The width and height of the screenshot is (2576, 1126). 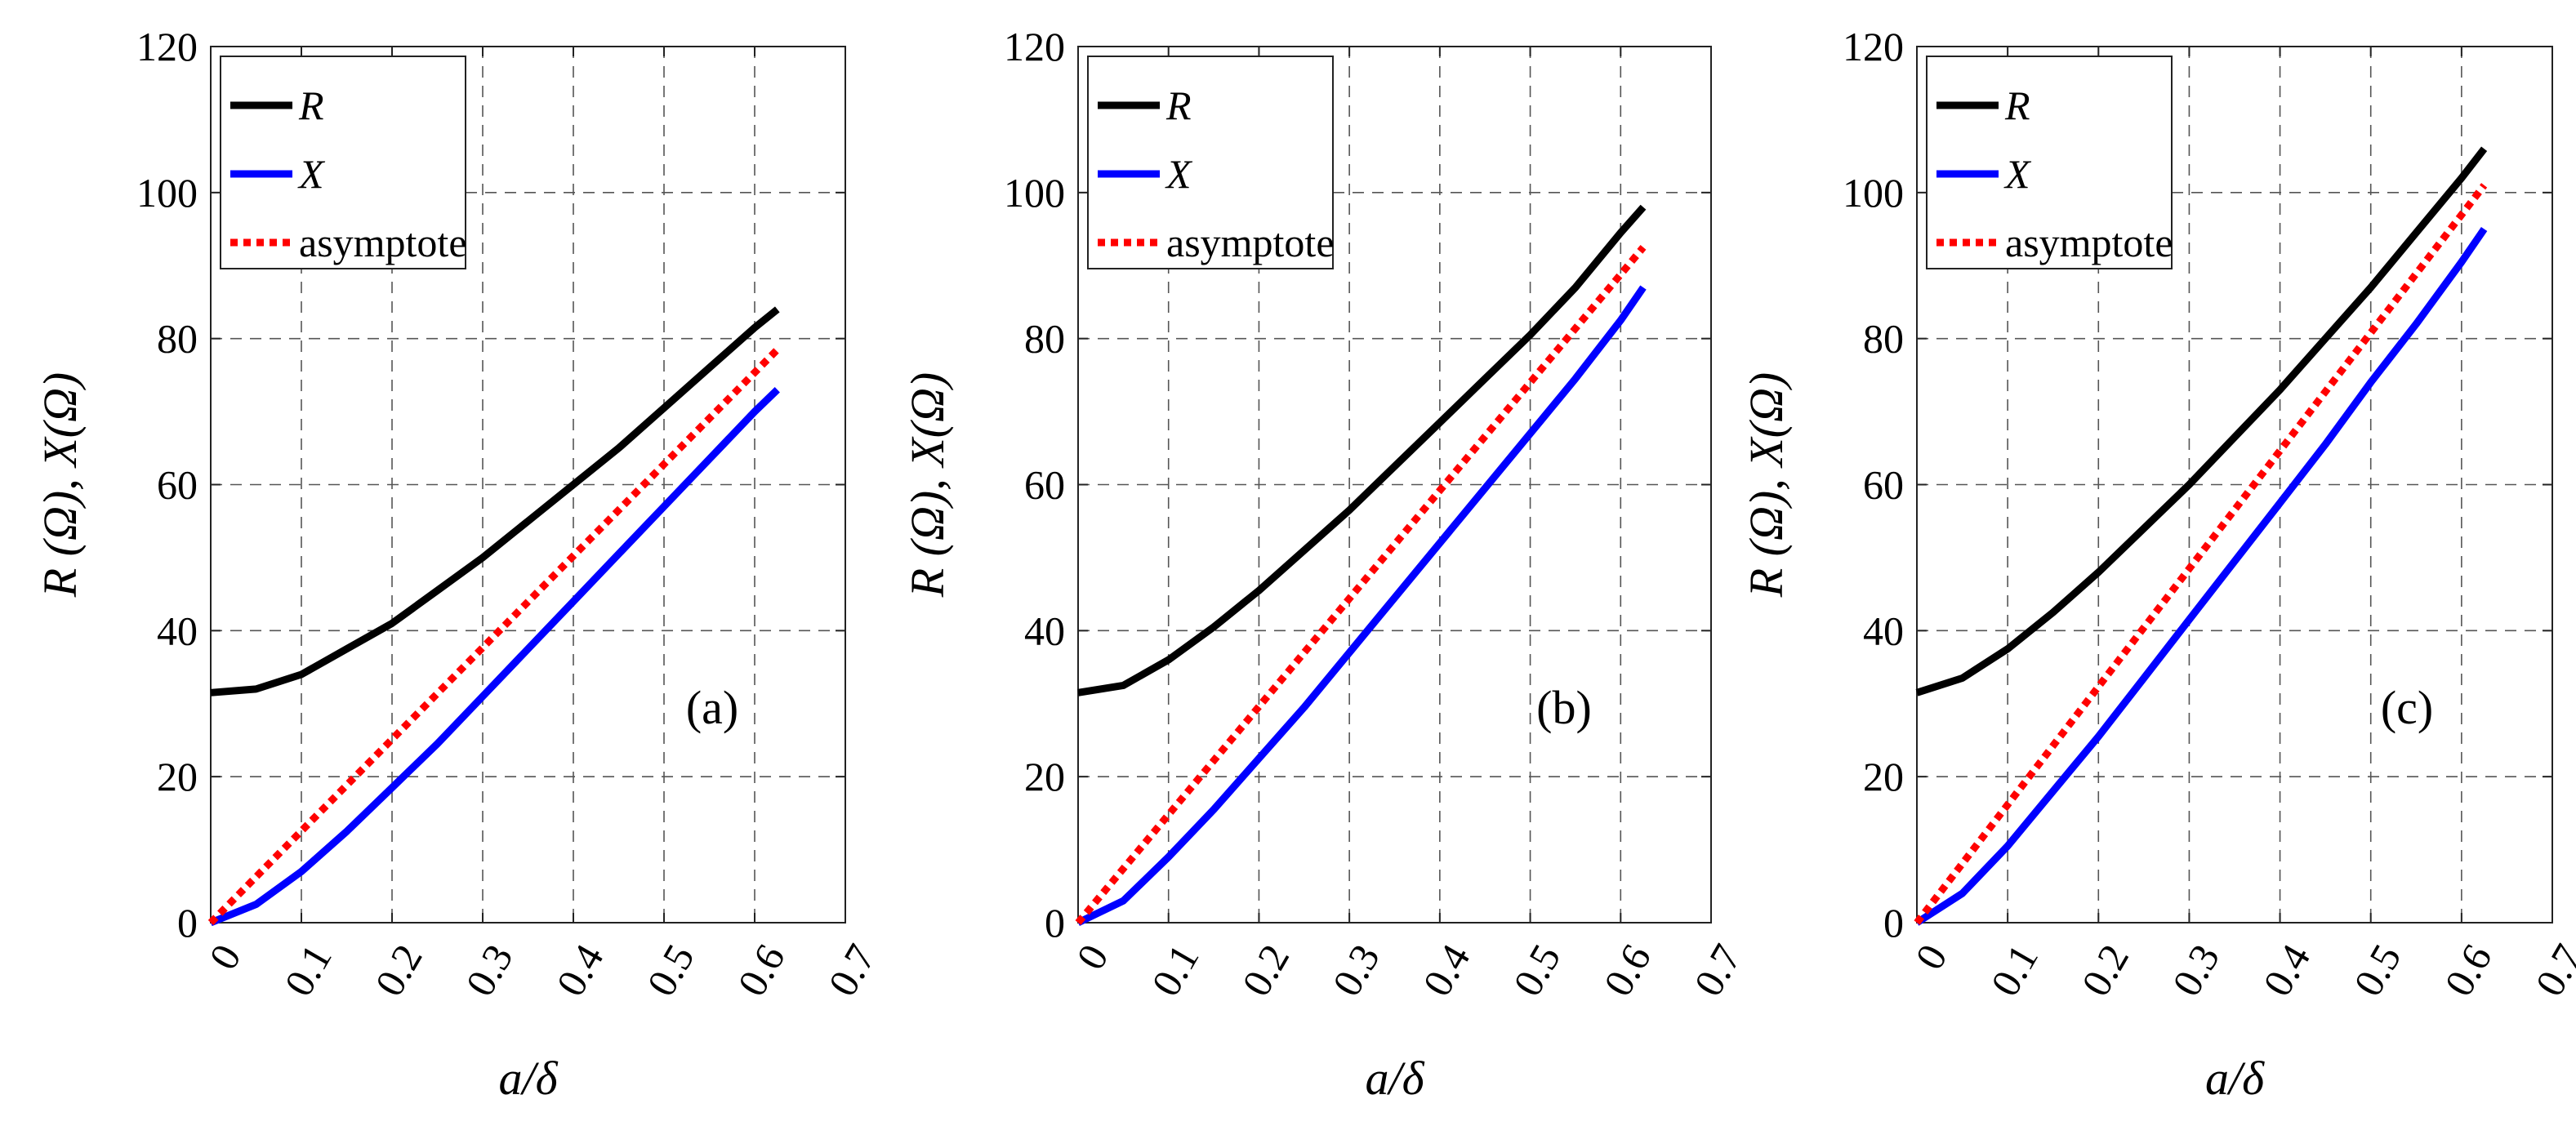 I want to click on panel-label: (a), so click(x=712, y=707).